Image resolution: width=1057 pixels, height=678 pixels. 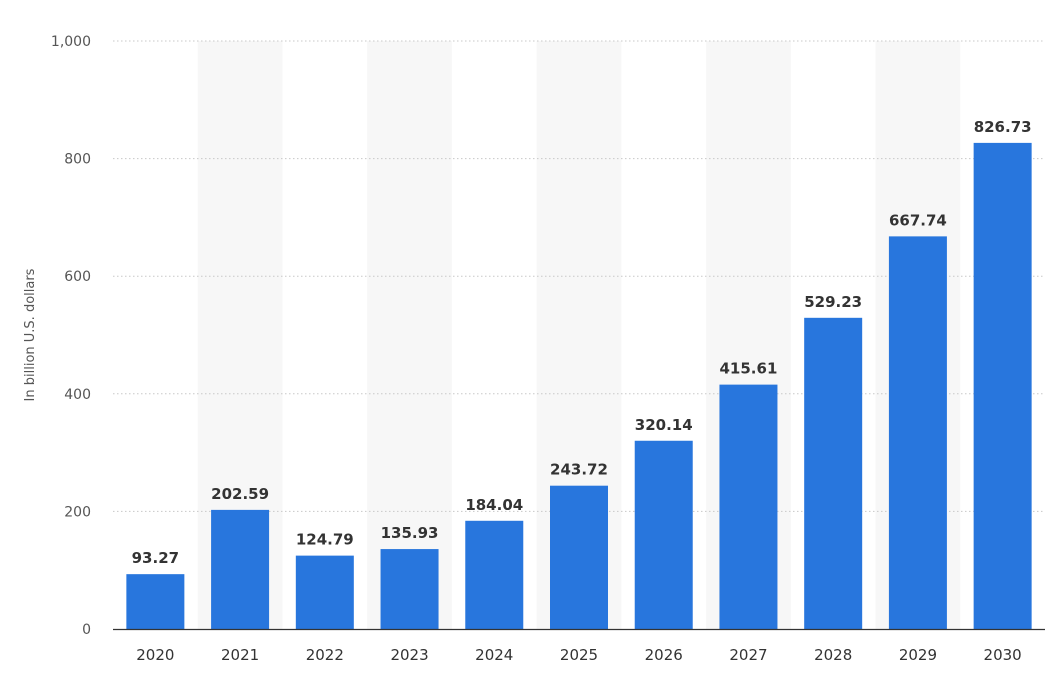 What do you see at coordinates (833, 655) in the screenshot?
I see `x-tick-label: 2028` at bounding box center [833, 655].